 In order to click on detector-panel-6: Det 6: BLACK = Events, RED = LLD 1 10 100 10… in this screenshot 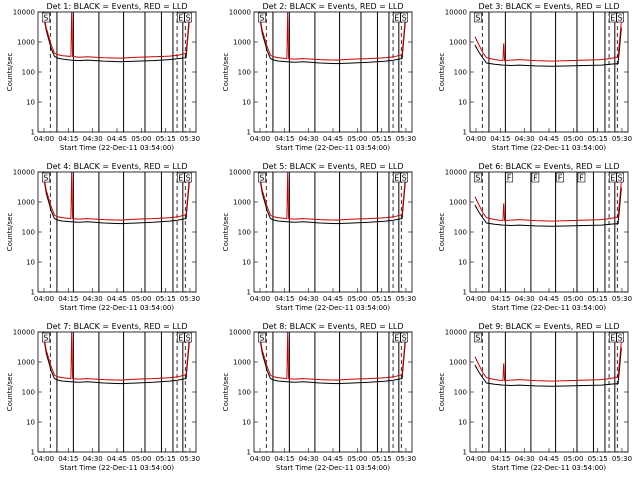, I will do `click(535, 237)`.